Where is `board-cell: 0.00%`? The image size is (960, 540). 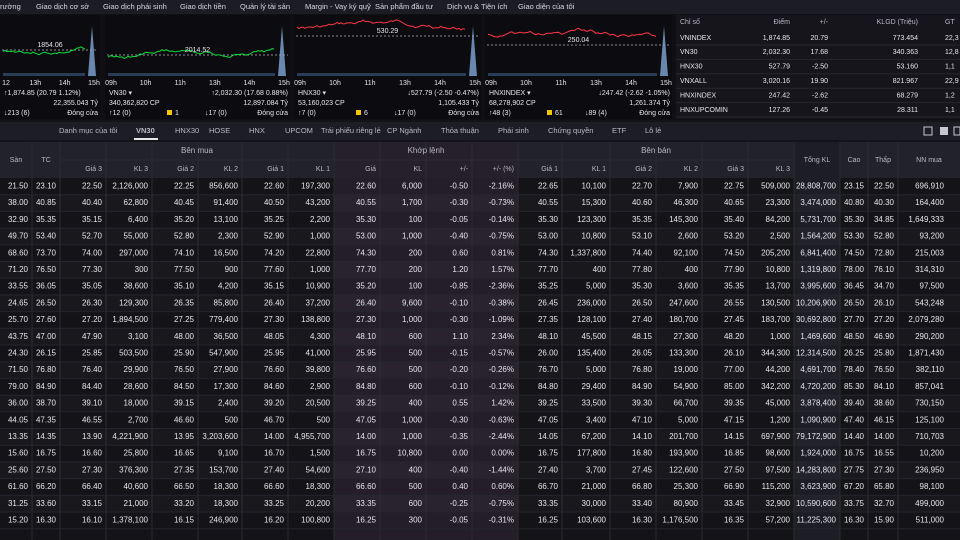
board-cell: 0.00% is located at coordinates (502, 453).